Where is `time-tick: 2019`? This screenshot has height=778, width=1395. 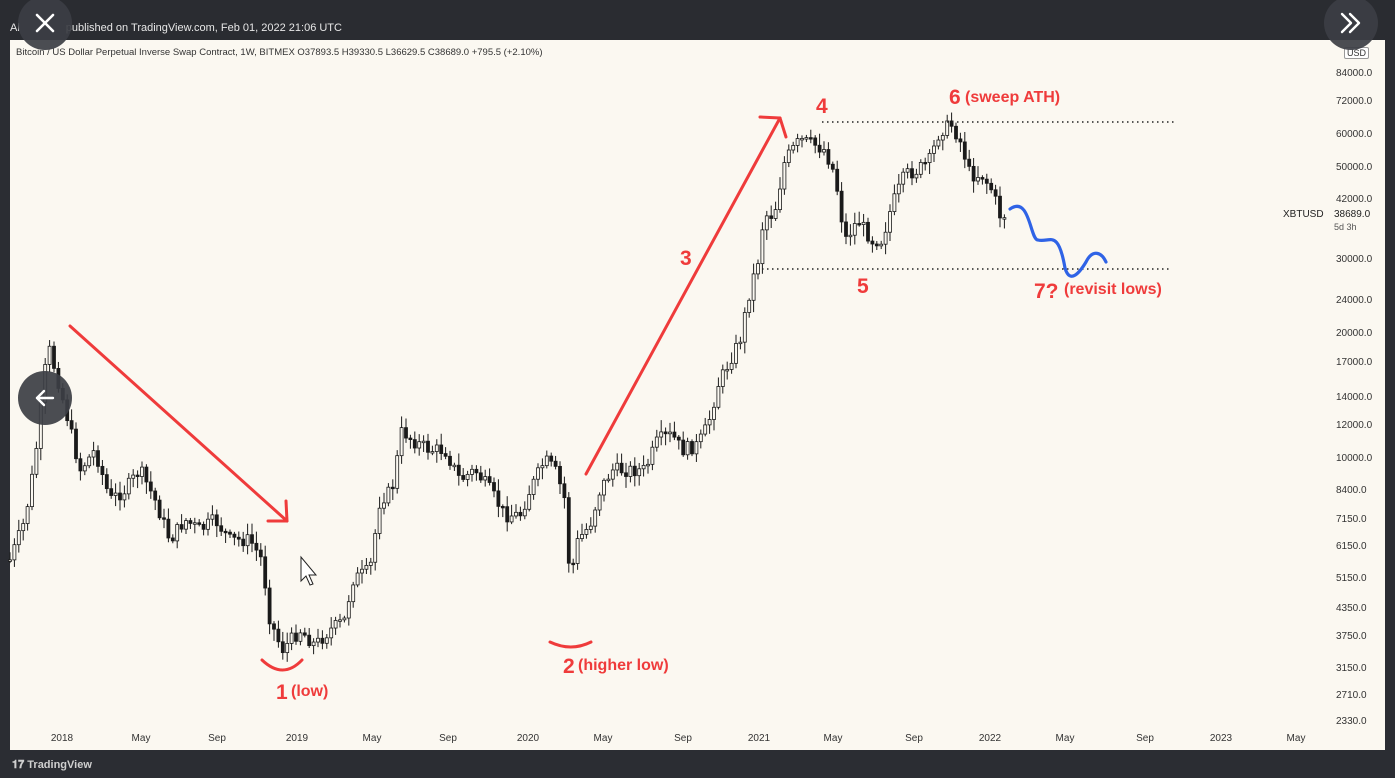 time-tick: 2019 is located at coordinates (297, 738).